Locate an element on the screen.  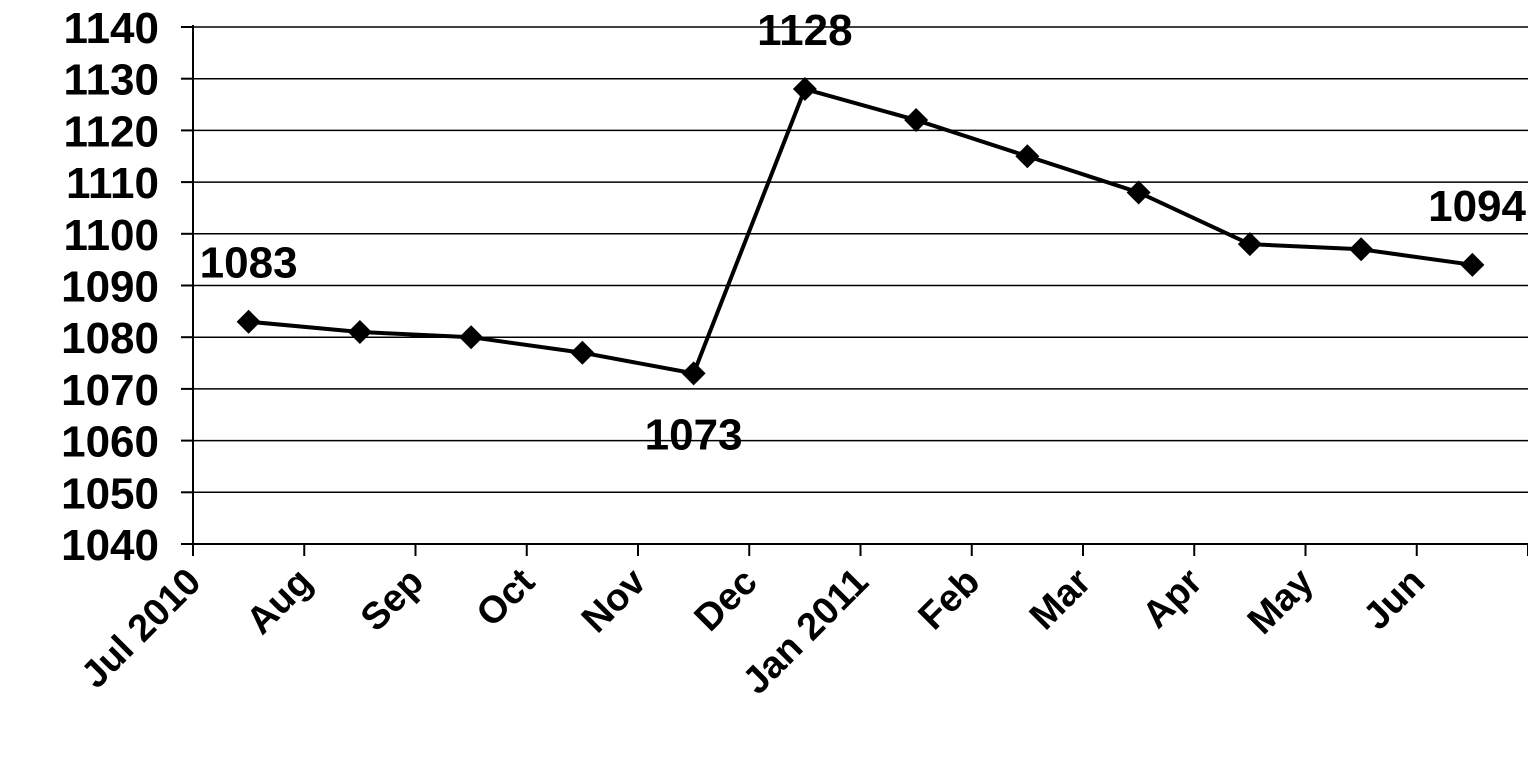
data-label: 1083 is located at coordinates (249, 263).